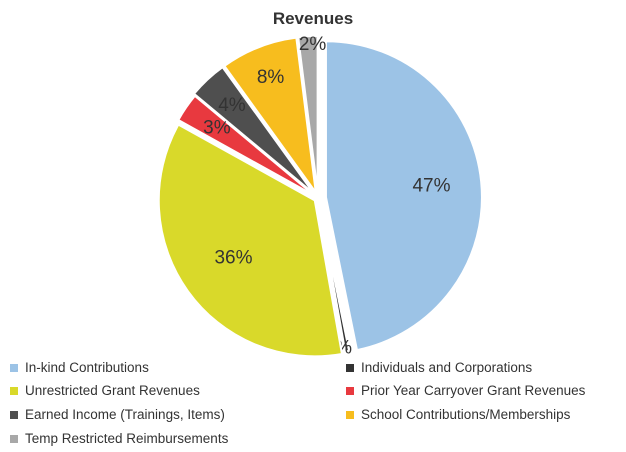 This screenshot has width=626, height=452. I want to click on pie-slice-earned-income-trainings-items, so click(253, 130).